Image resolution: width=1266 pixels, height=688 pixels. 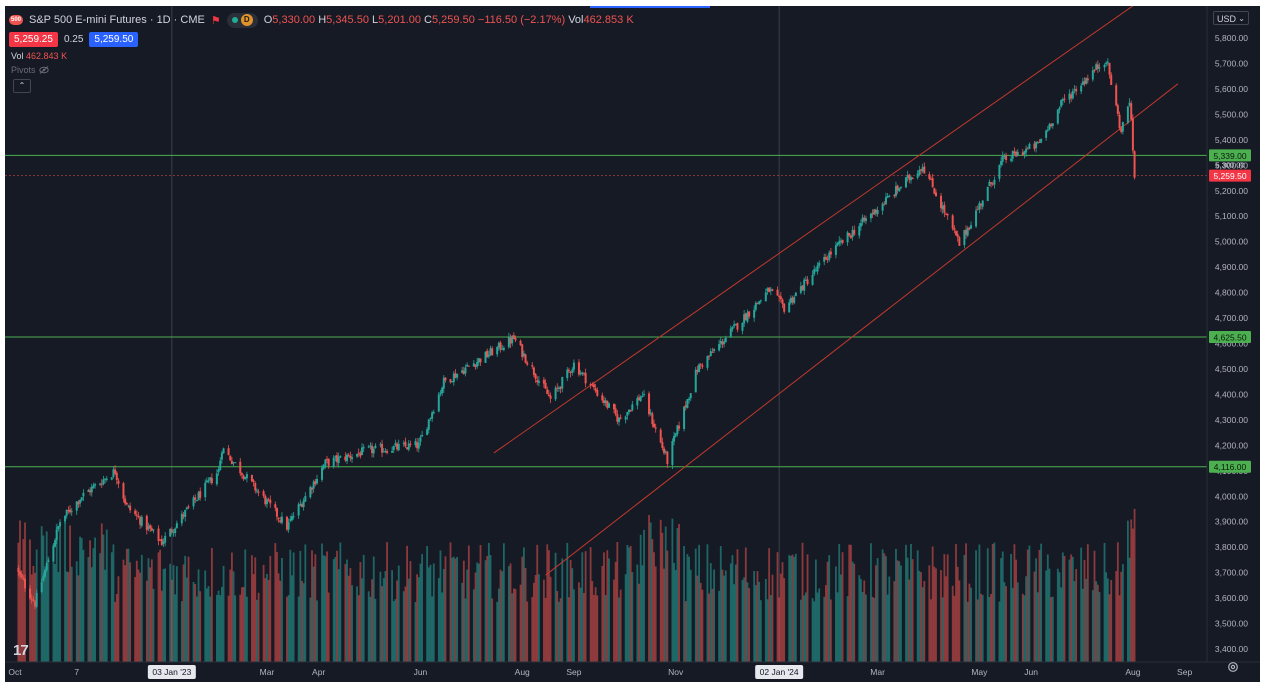 I want to click on flag-icon: ⚑, so click(x=215, y=20).